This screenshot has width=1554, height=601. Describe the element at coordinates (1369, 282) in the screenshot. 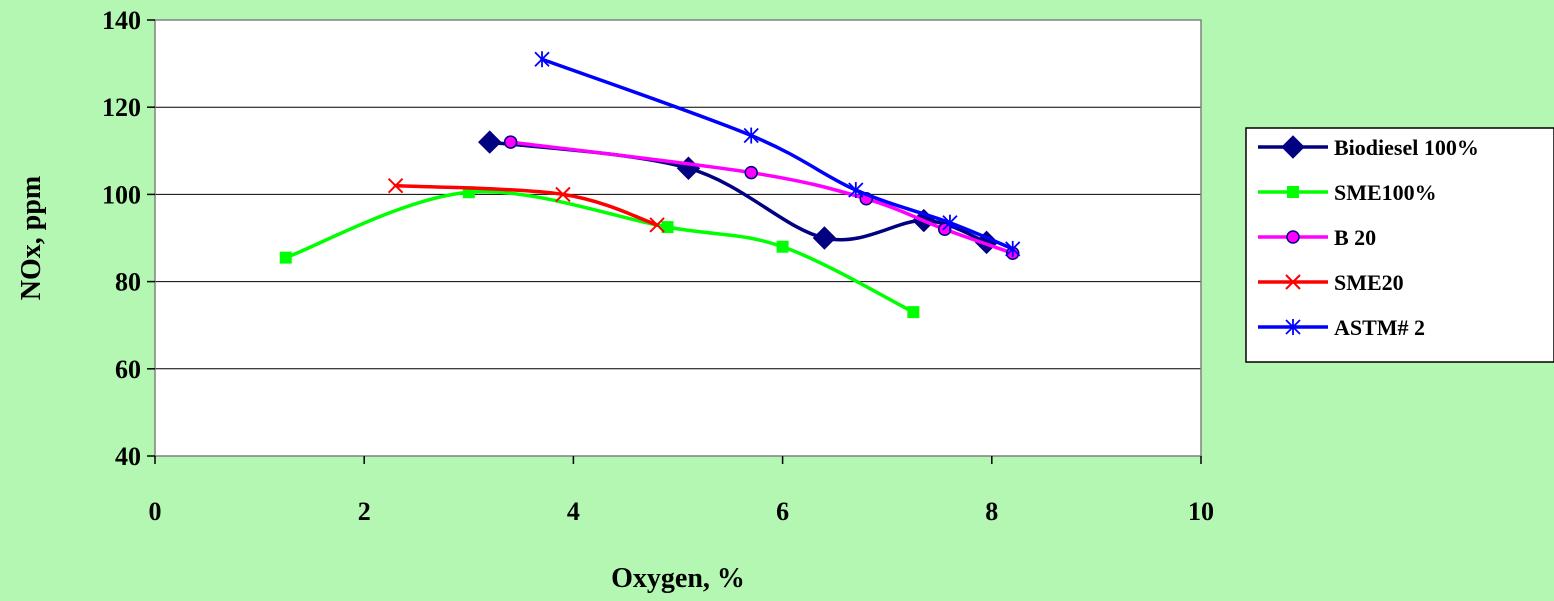

I see `legend-label: SME20` at that location.